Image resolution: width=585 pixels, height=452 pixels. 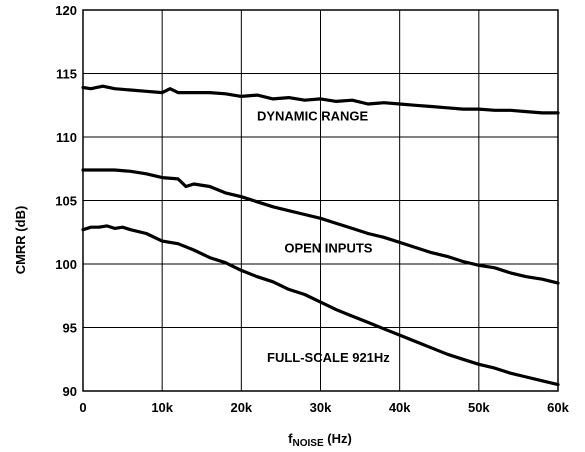 What do you see at coordinates (400, 407) in the screenshot?
I see `x-tick-label: 40k` at bounding box center [400, 407].